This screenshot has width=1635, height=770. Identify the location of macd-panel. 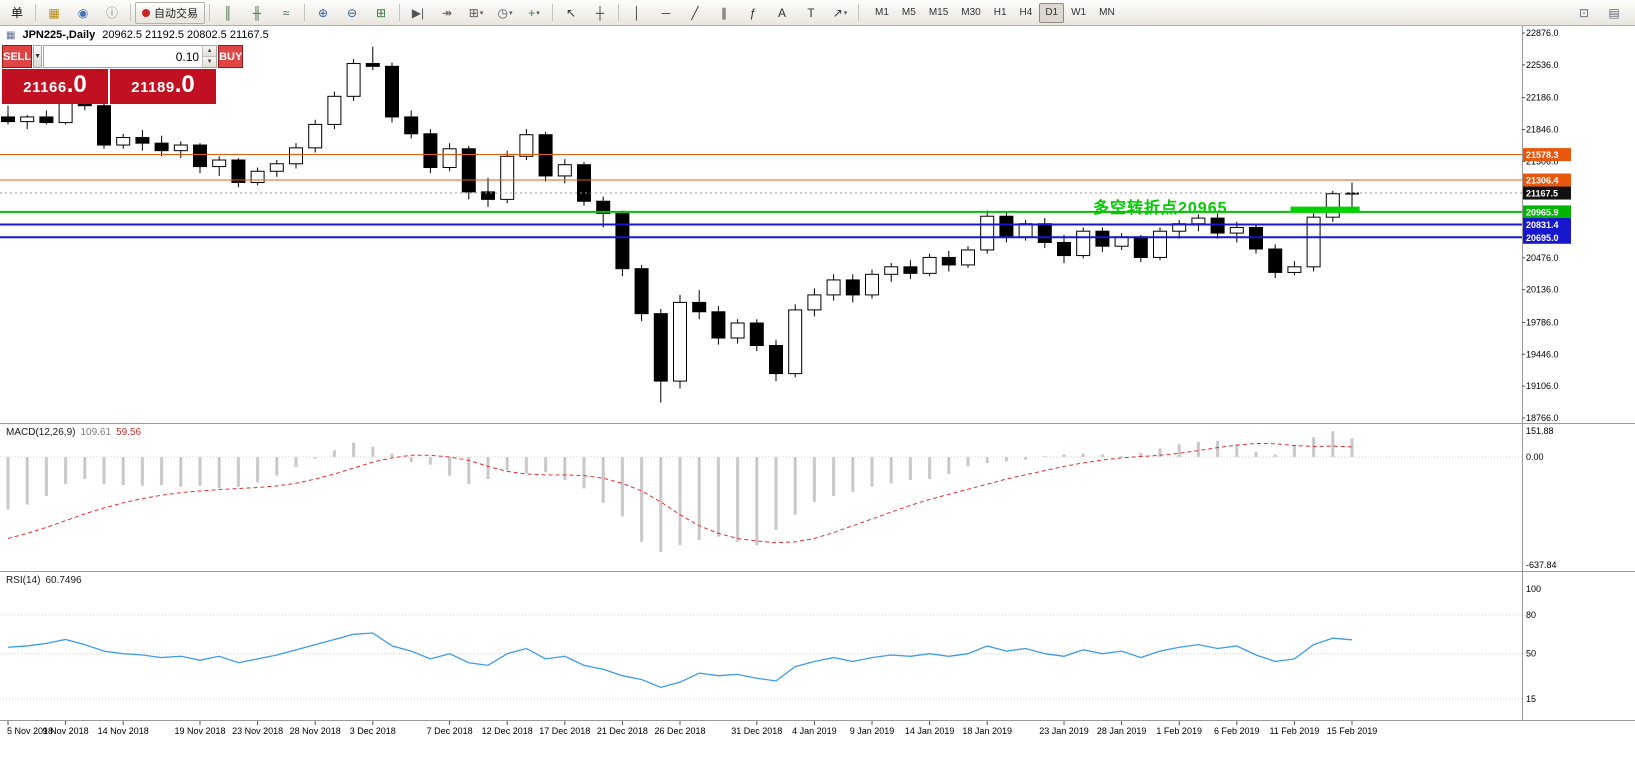
(761, 492).